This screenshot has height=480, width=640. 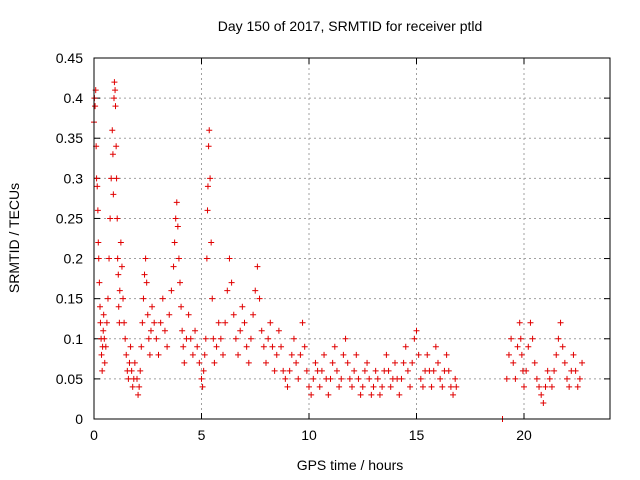 I want to click on y-tick-label: 0, so click(x=79, y=419).